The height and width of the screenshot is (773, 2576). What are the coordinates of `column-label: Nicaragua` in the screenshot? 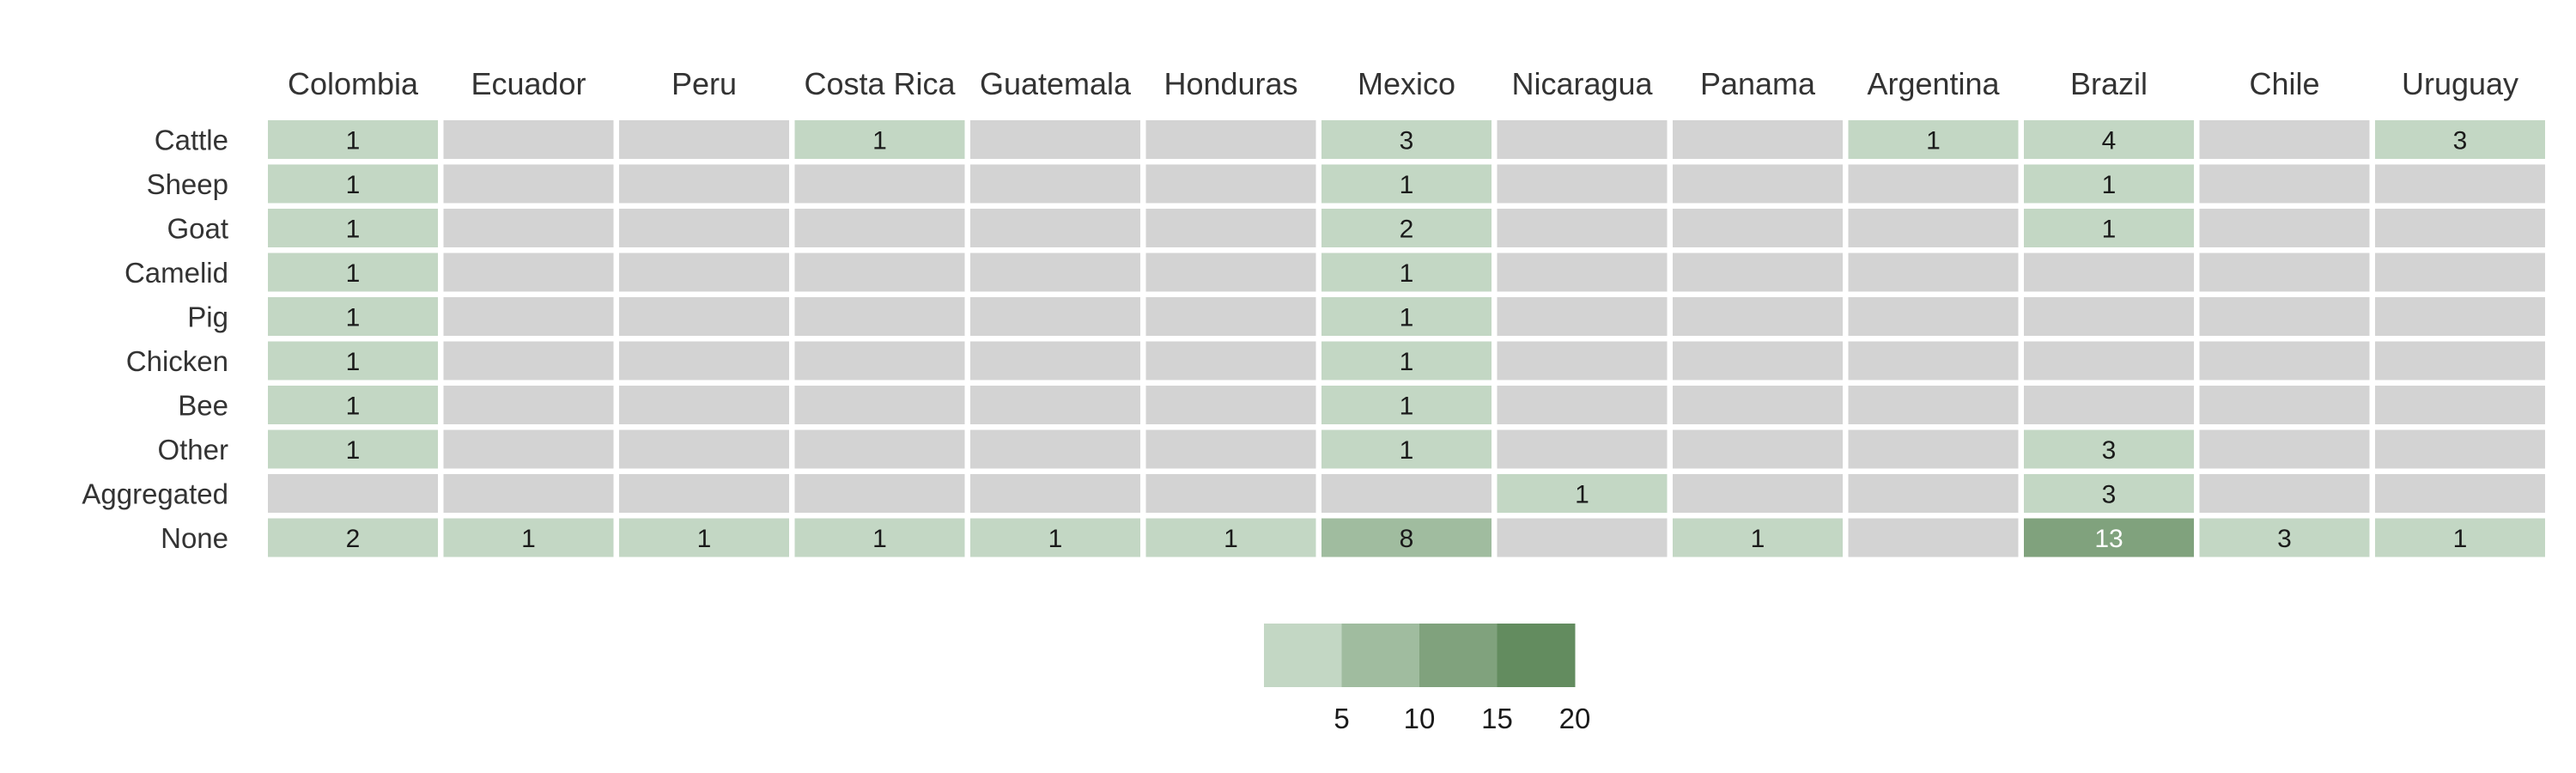 It's located at (1582, 83).